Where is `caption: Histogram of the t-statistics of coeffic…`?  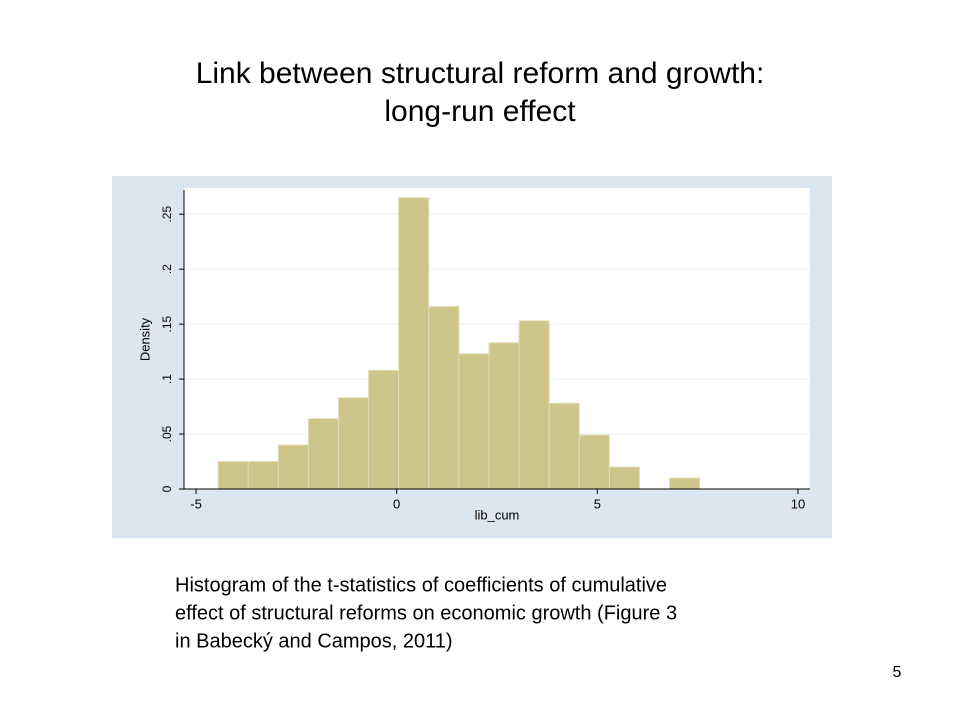 caption: Histogram of the t-statistics of coeffic… is located at coordinates (421, 585).